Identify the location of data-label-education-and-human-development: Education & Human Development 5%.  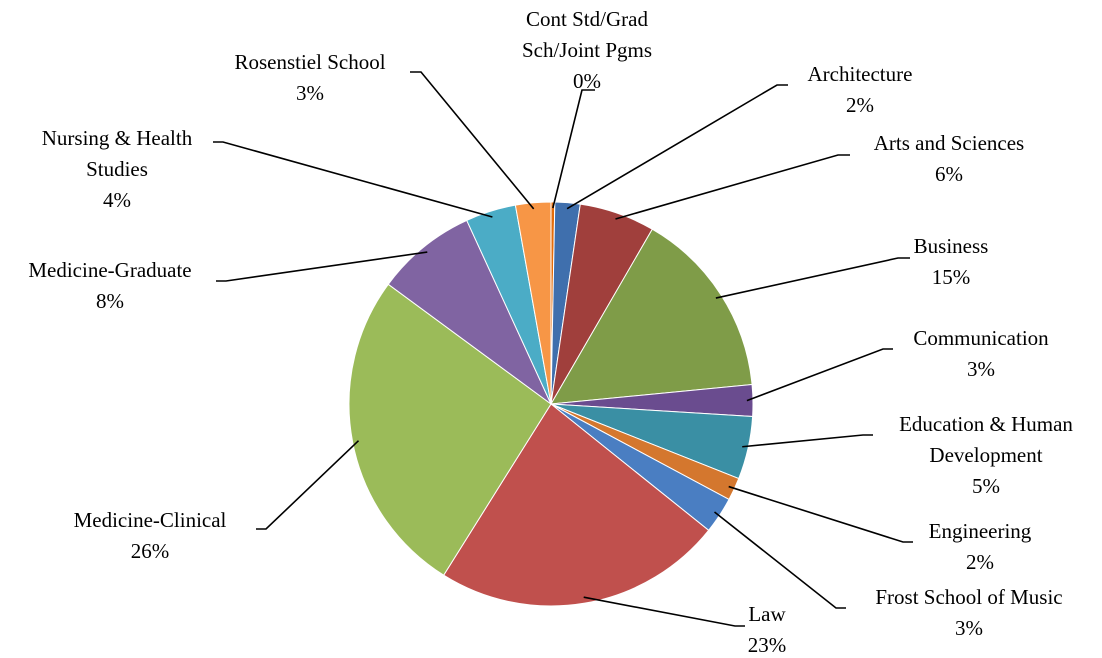
(986, 455).